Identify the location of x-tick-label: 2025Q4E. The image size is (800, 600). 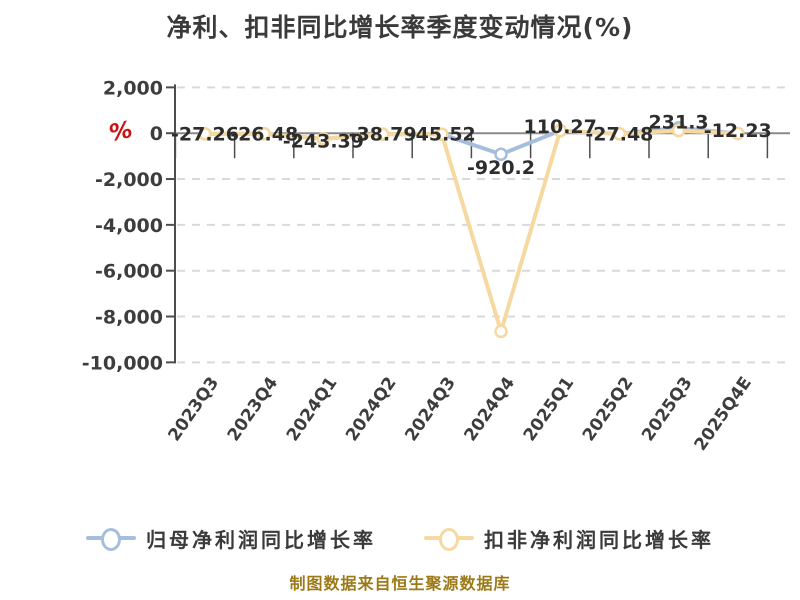
(723, 413).